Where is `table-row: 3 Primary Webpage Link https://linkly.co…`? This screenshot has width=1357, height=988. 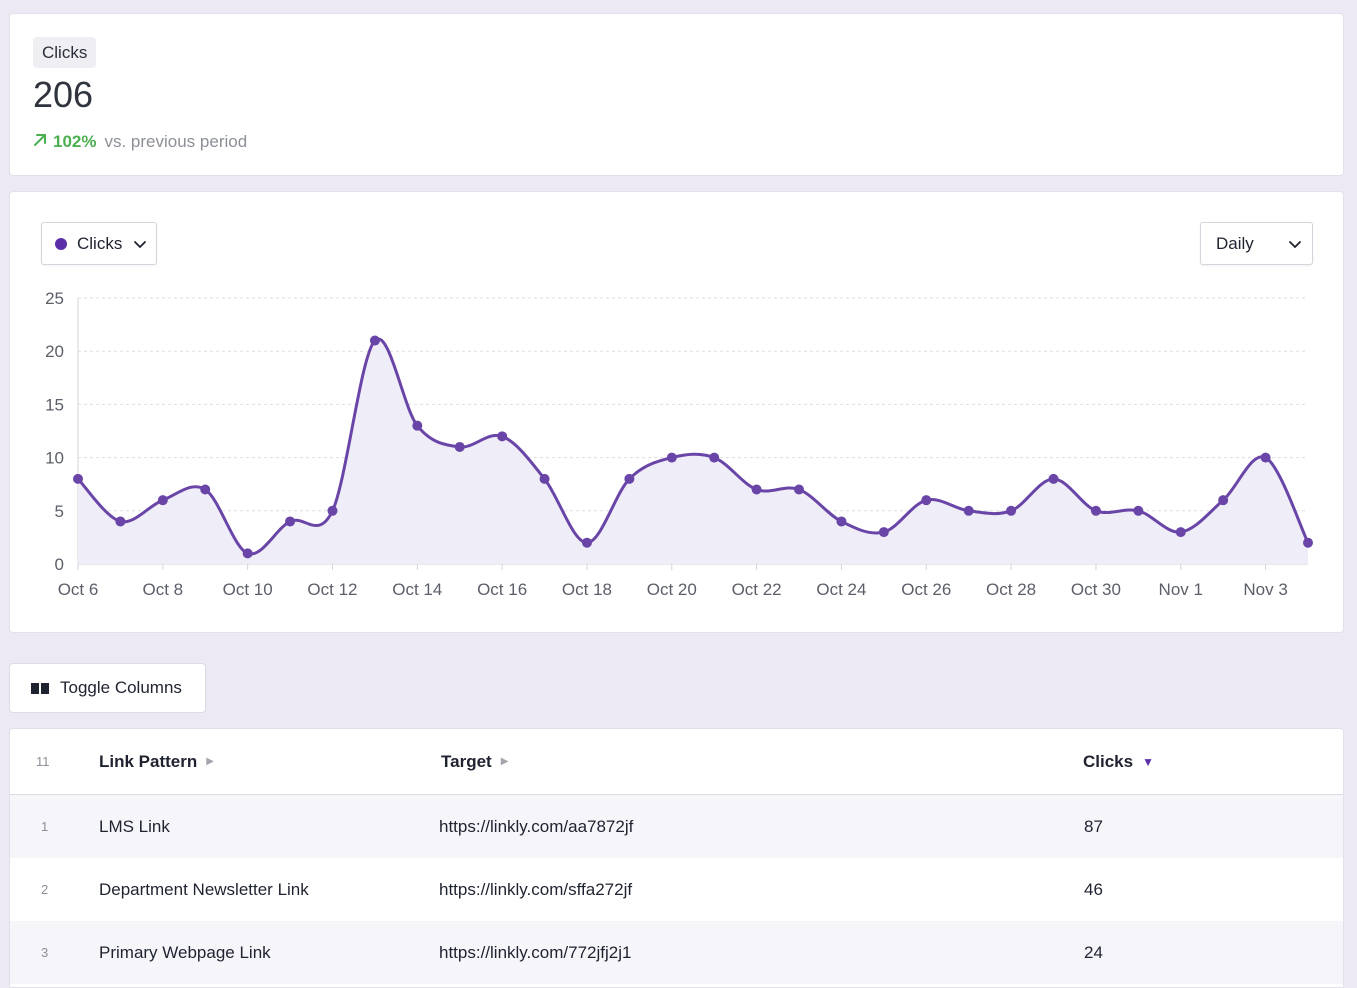 table-row: 3 Primary Webpage Link https://linkly.co… is located at coordinates (676, 952).